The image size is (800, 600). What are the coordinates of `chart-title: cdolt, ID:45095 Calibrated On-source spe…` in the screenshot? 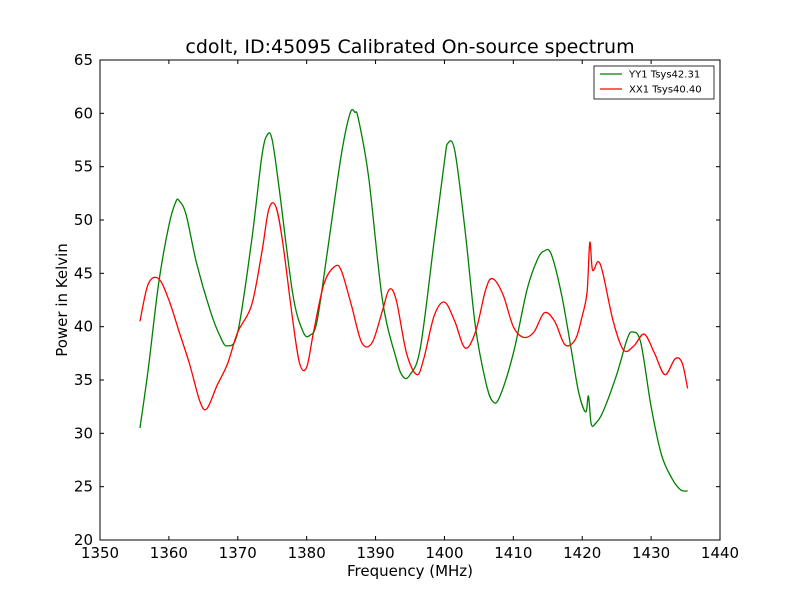 It's located at (409, 47).